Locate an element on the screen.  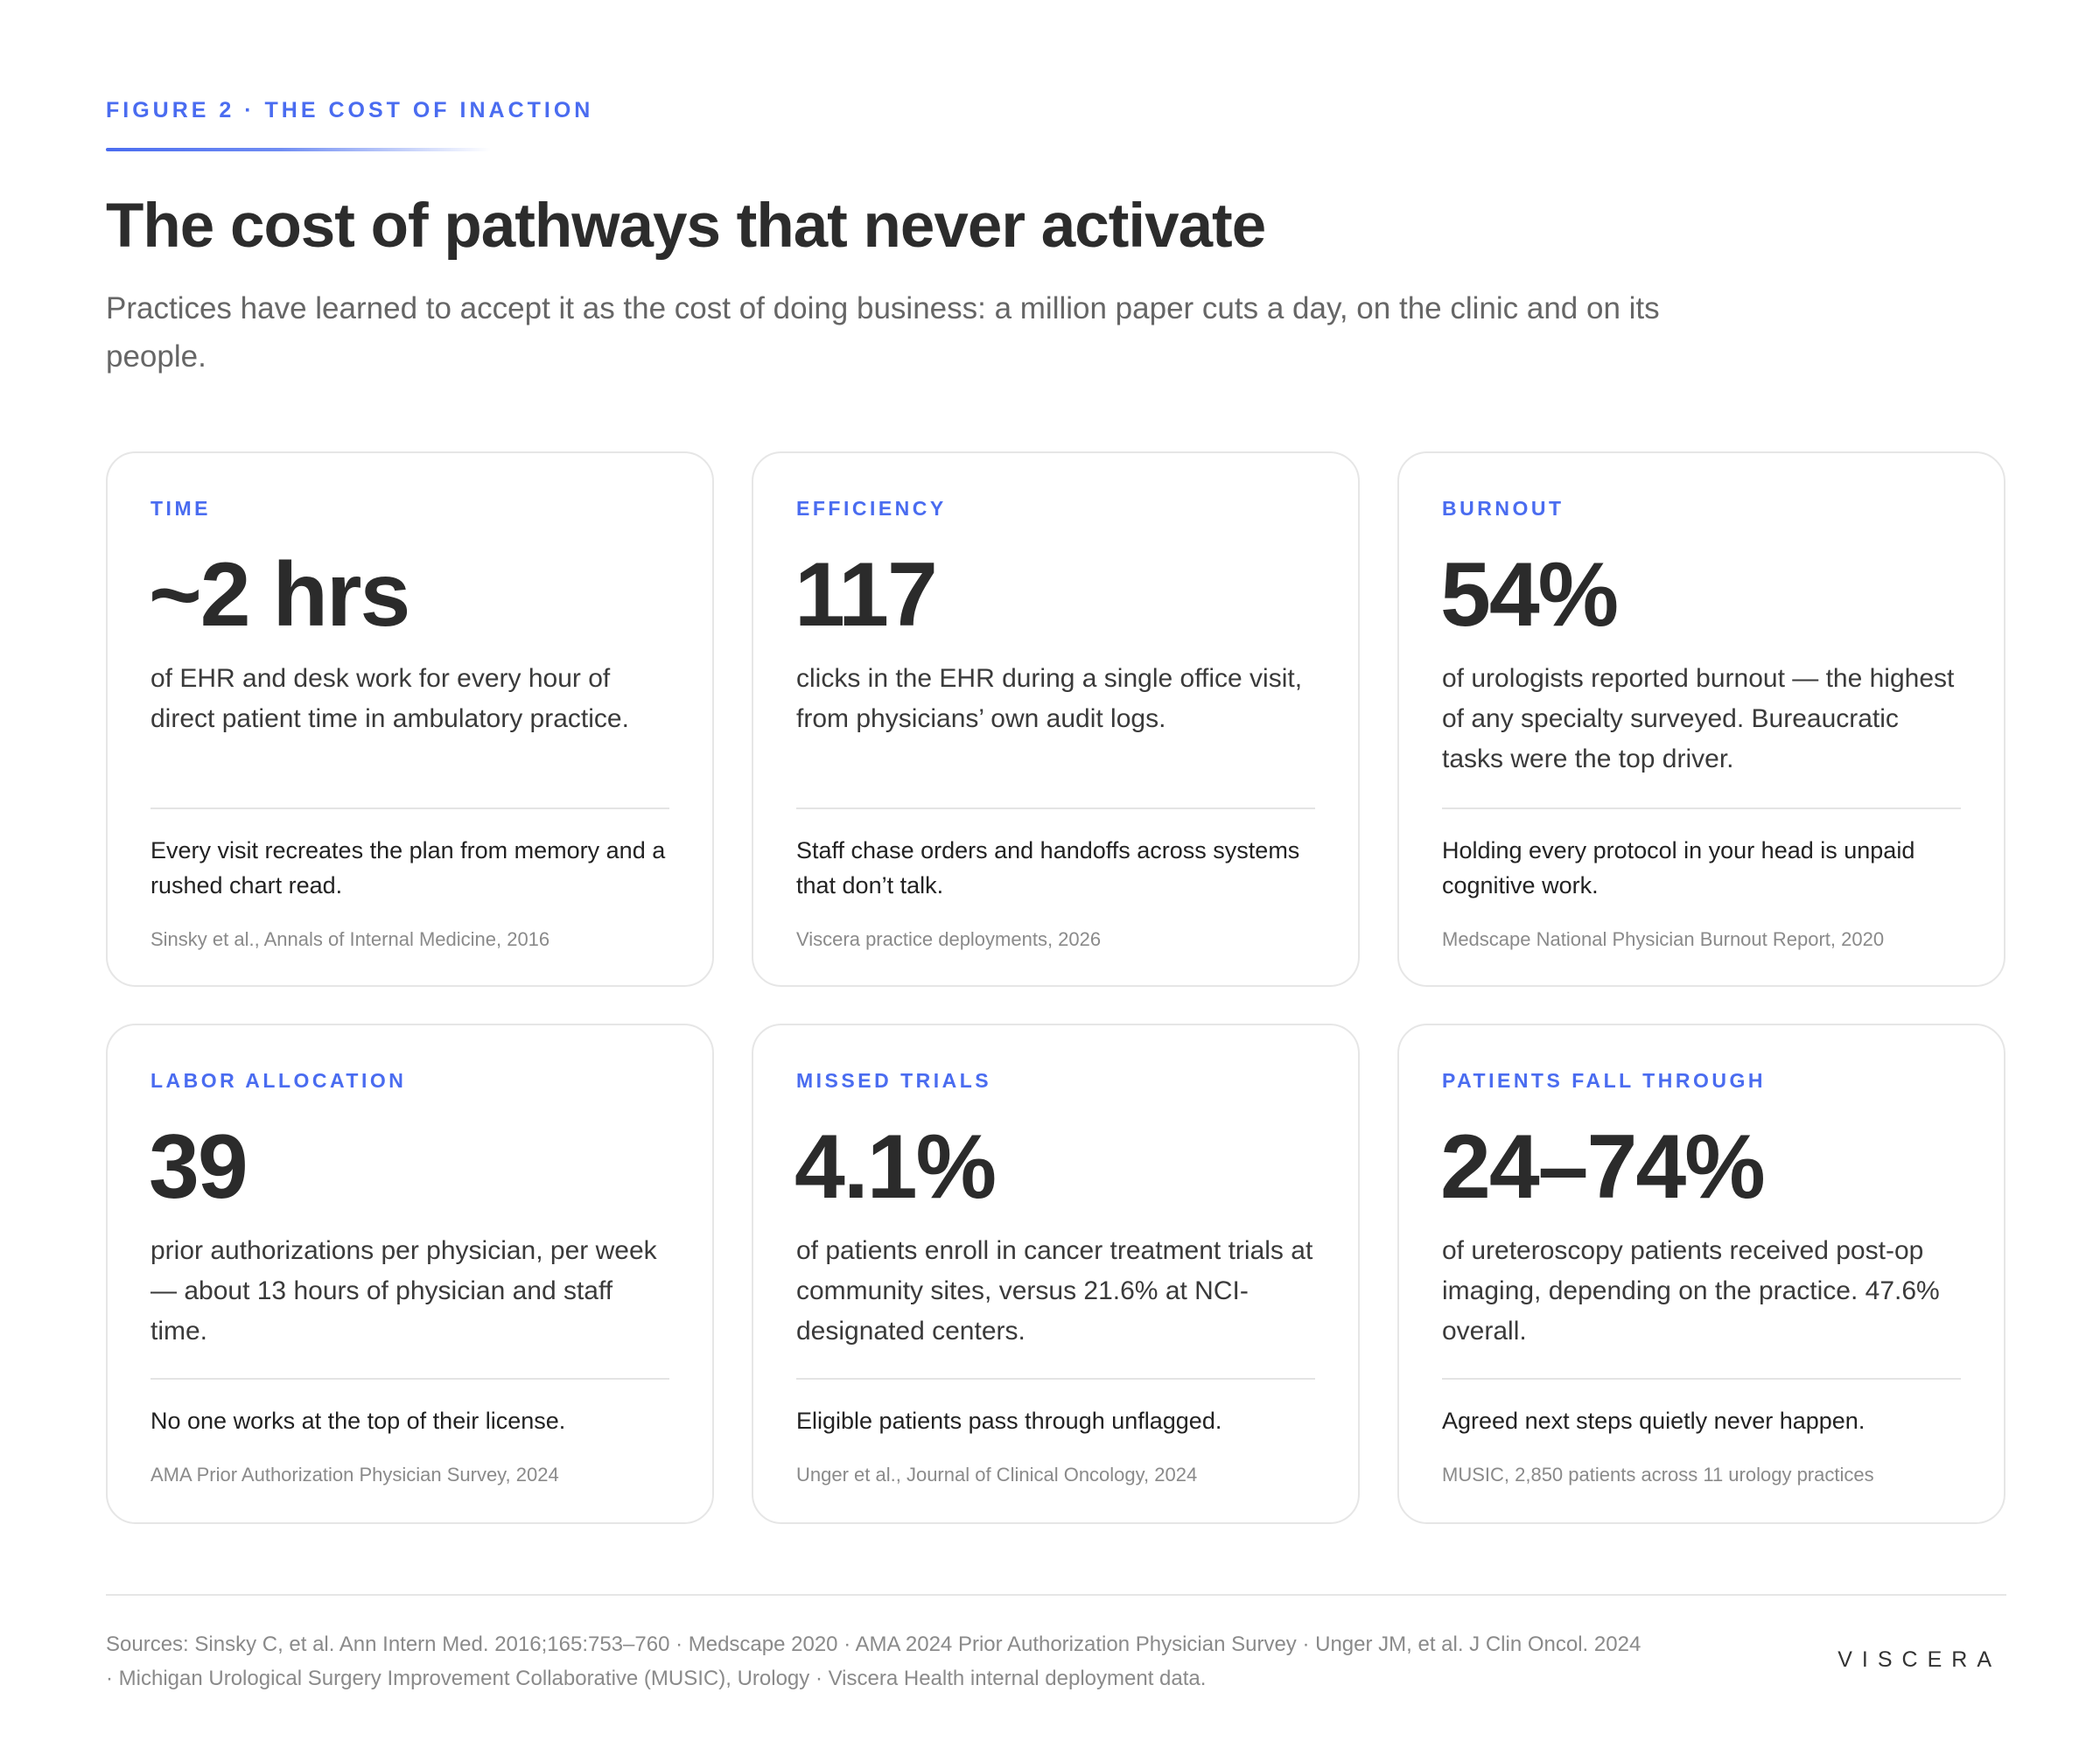
card-label: MISSED TRIALS is located at coordinates (894, 1080).